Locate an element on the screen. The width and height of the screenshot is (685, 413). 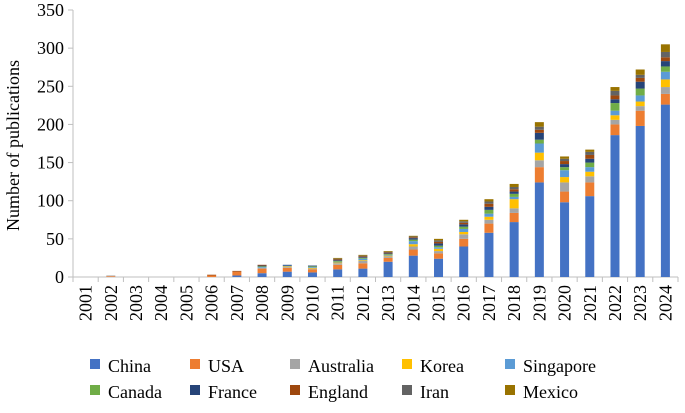
legend-item-china: China is located at coordinates (120, 364).